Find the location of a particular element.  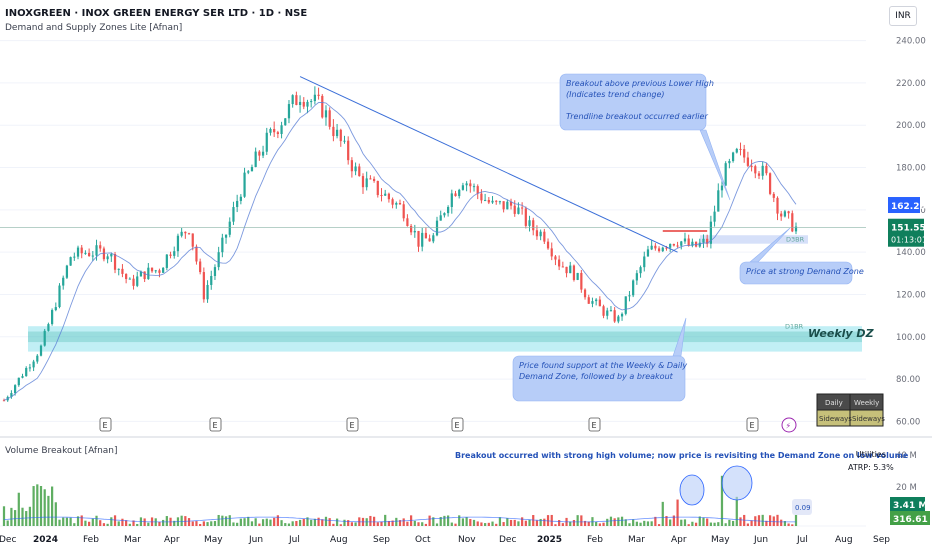

time-axis-label: May is located at coordinates (213, 540).